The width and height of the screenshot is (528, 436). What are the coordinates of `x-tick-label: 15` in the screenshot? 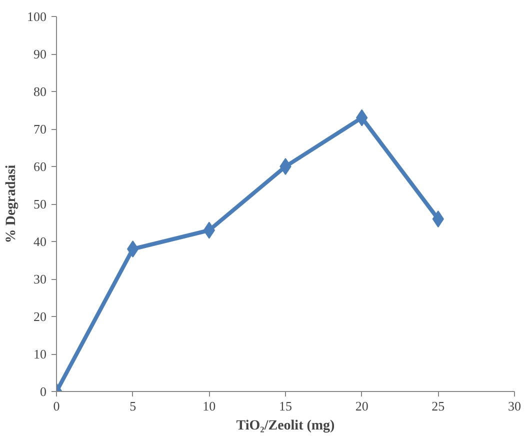 It's located at (285, 406).